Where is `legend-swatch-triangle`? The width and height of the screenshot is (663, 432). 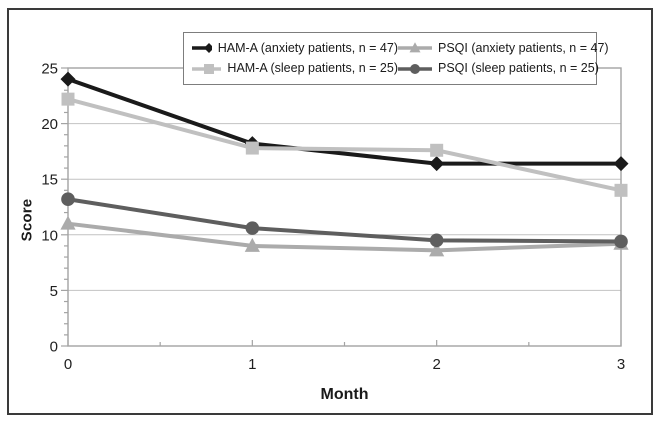
legend-swatch-triangle is located at coordinates (415, 47).